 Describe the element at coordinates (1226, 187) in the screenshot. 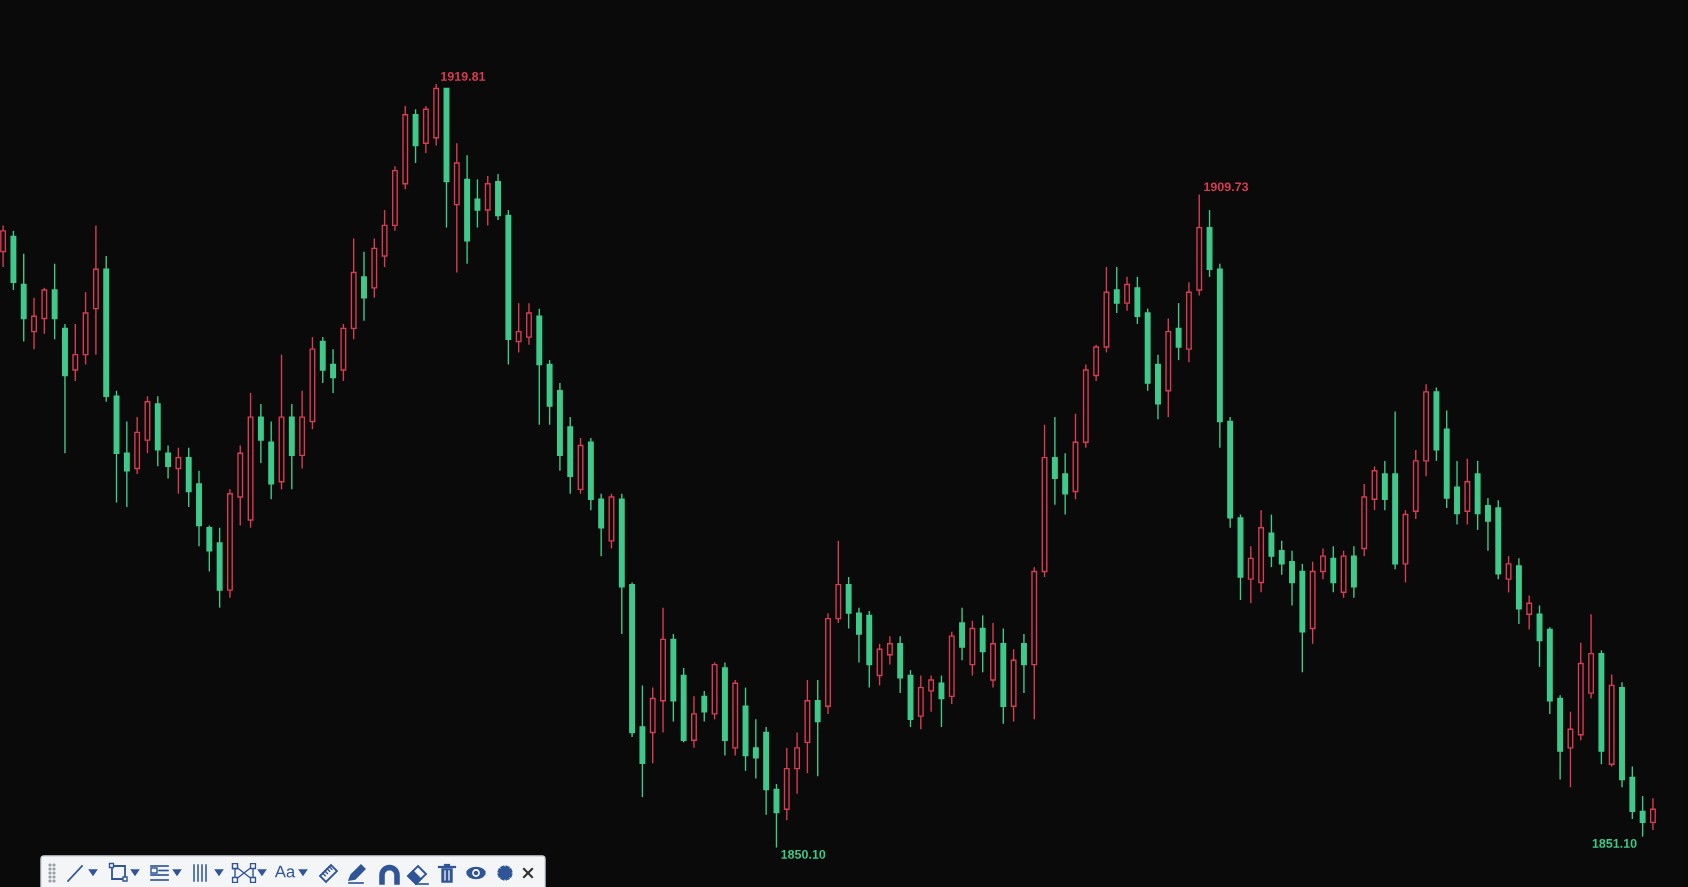

I see `annotation: 1909.73` at that location.